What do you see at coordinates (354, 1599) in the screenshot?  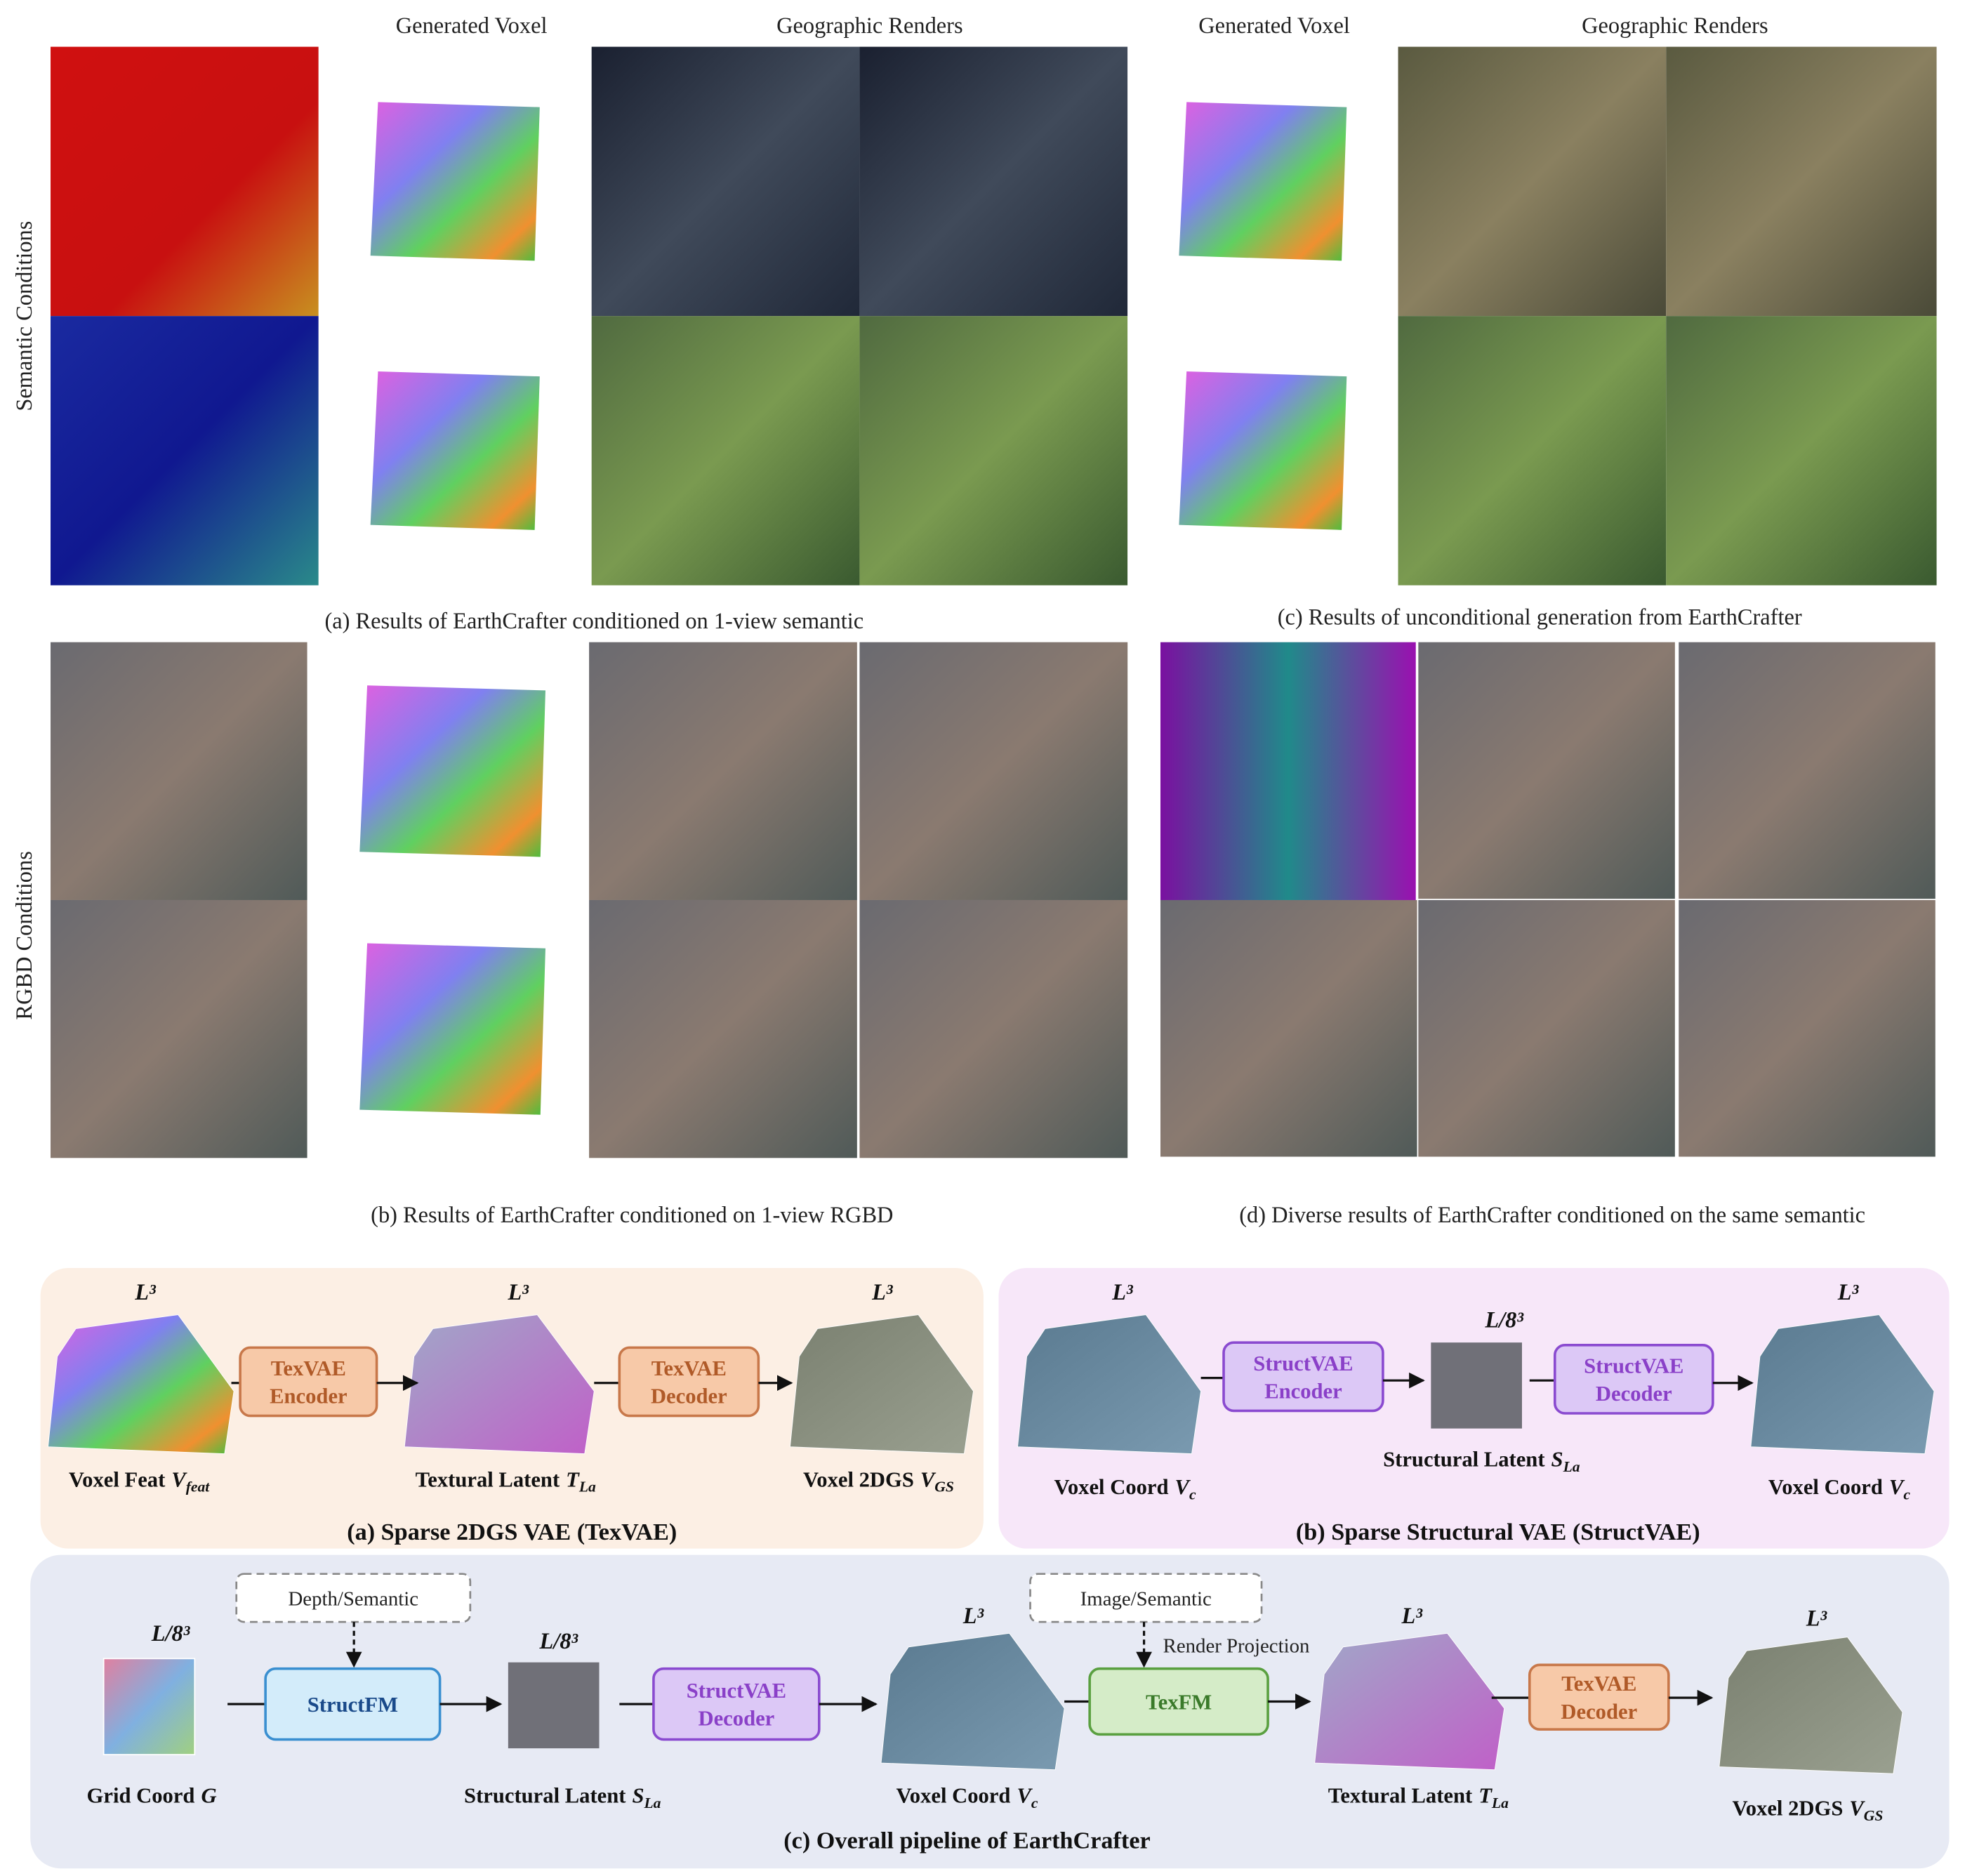 I see `condition-text: Depth/Semantic` at bounding box center [354, 1599].